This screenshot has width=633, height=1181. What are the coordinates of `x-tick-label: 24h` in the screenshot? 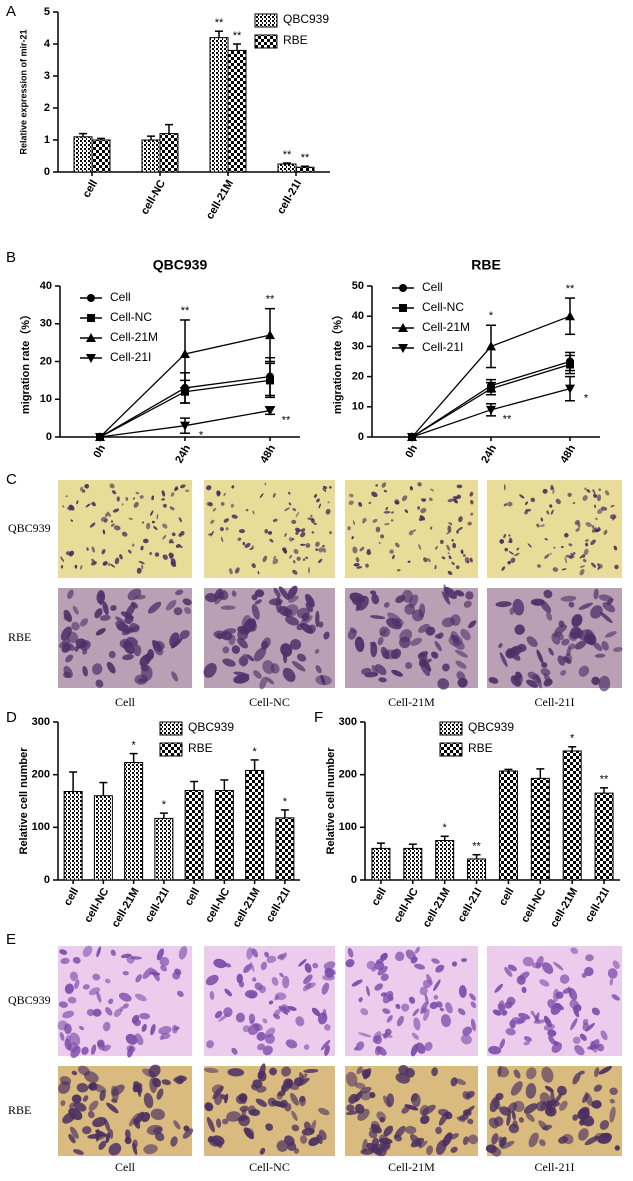 It's located at (183, 454).